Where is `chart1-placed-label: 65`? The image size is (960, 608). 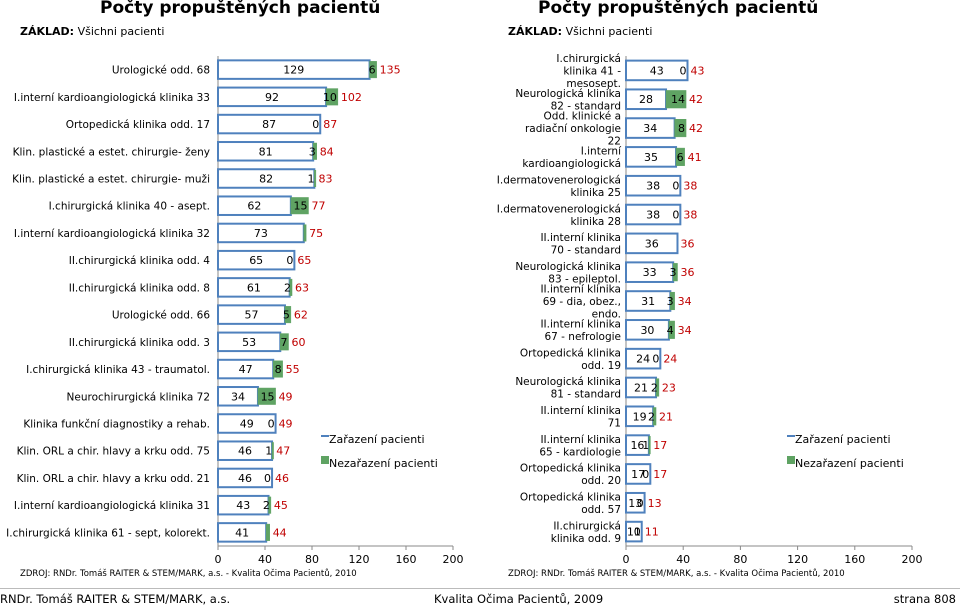
chart1-placed-label: 65 is located at coordinates (256, 260).